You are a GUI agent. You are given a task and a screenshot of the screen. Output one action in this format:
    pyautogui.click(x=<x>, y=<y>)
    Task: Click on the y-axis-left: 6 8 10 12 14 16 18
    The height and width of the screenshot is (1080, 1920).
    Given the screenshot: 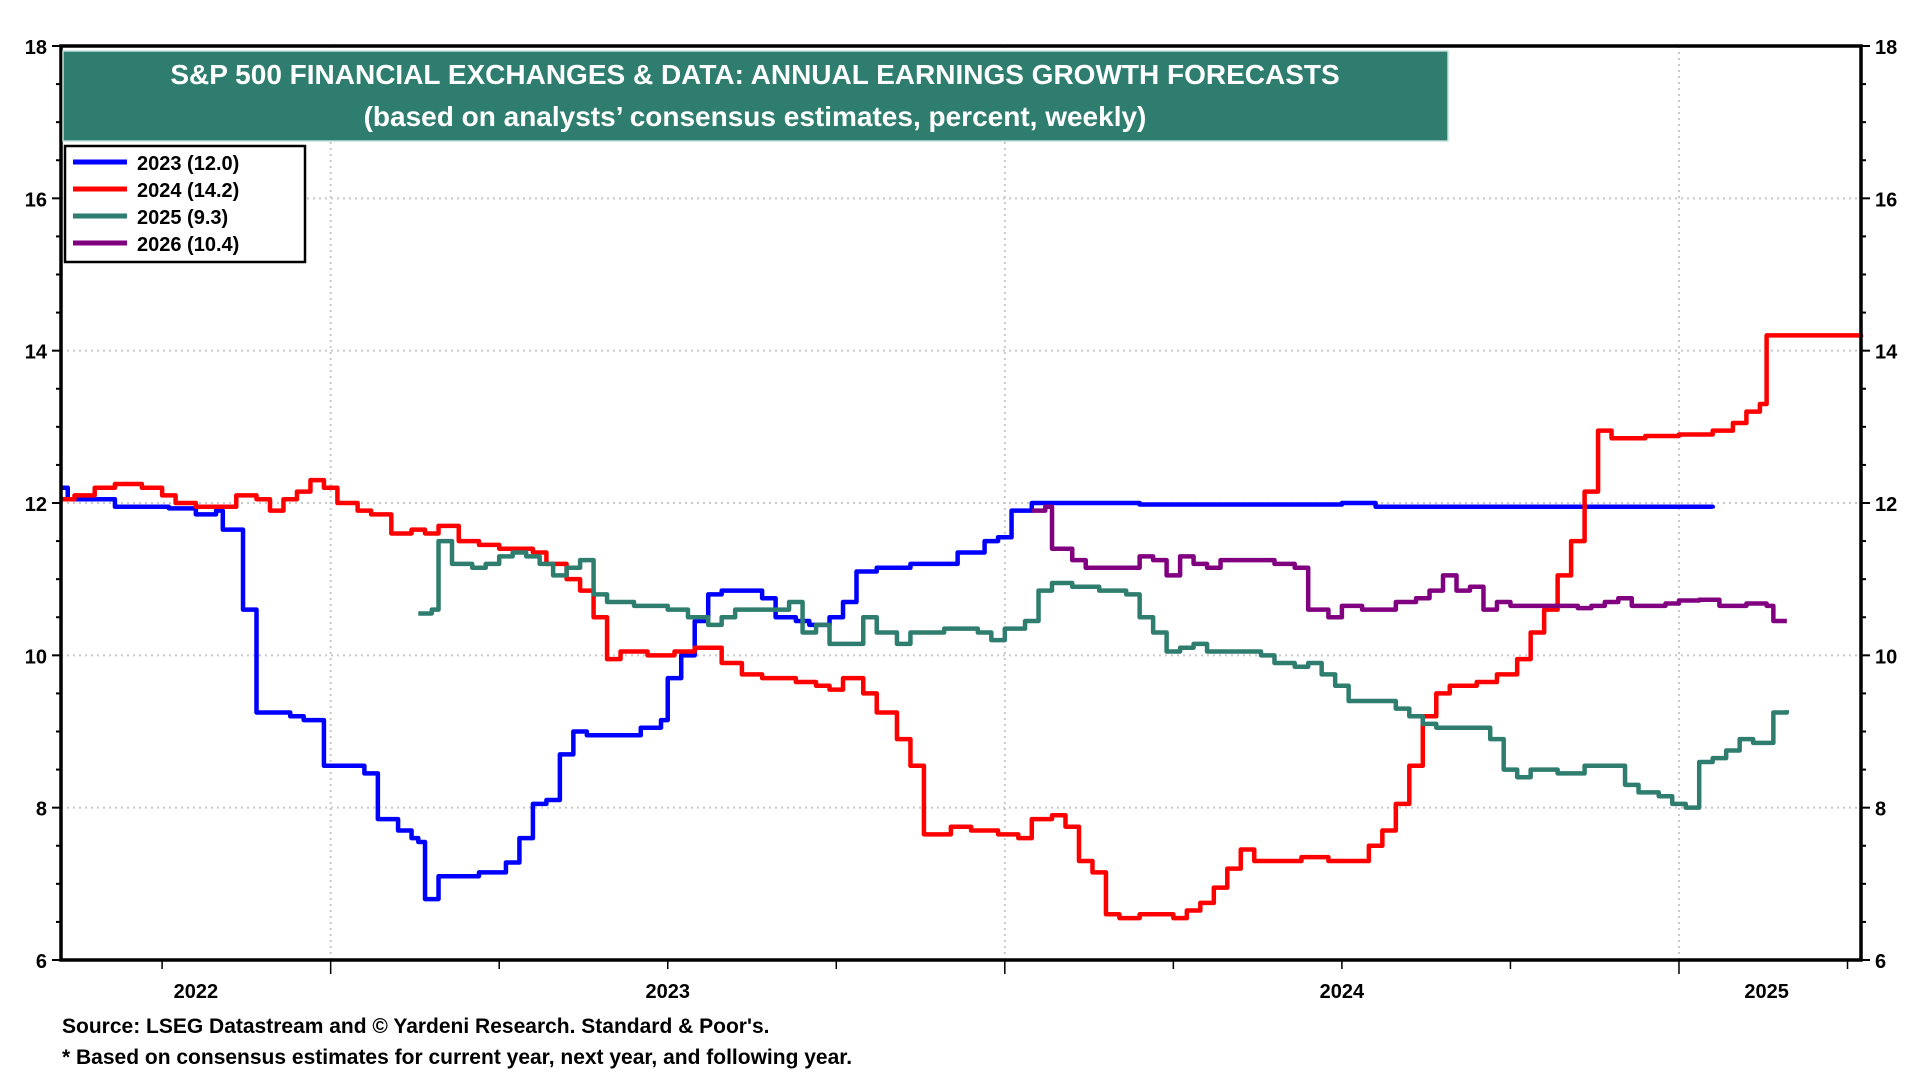 What is the action you would take?
    pyautogui.click(x=43, y=505)
    